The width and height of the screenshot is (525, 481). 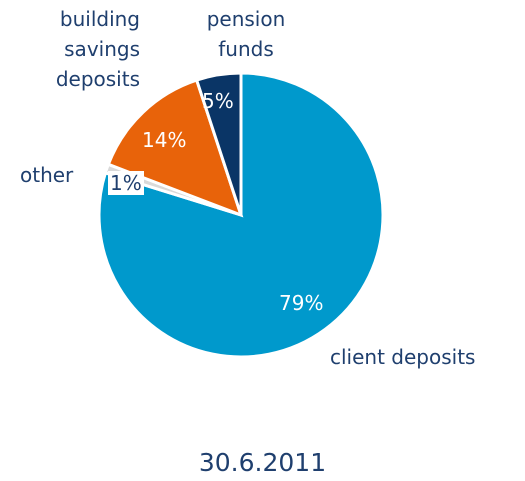 What do you see at coordinates (126, 183) in the screenshot?
I see `value-label: 1%` at bounding box center [126, 183].